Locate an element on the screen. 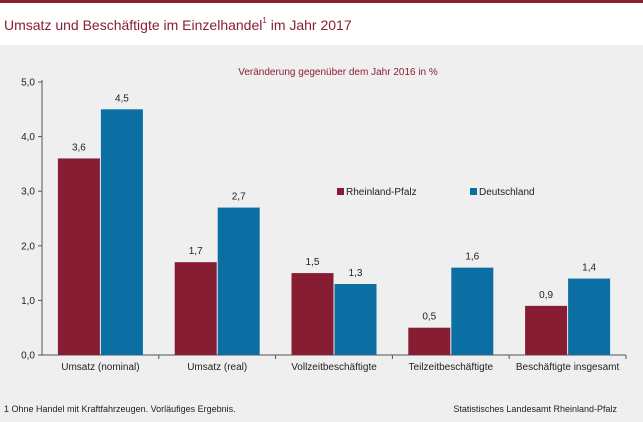  y-tick-label: 3,0 is located at coordinates (28, 192).